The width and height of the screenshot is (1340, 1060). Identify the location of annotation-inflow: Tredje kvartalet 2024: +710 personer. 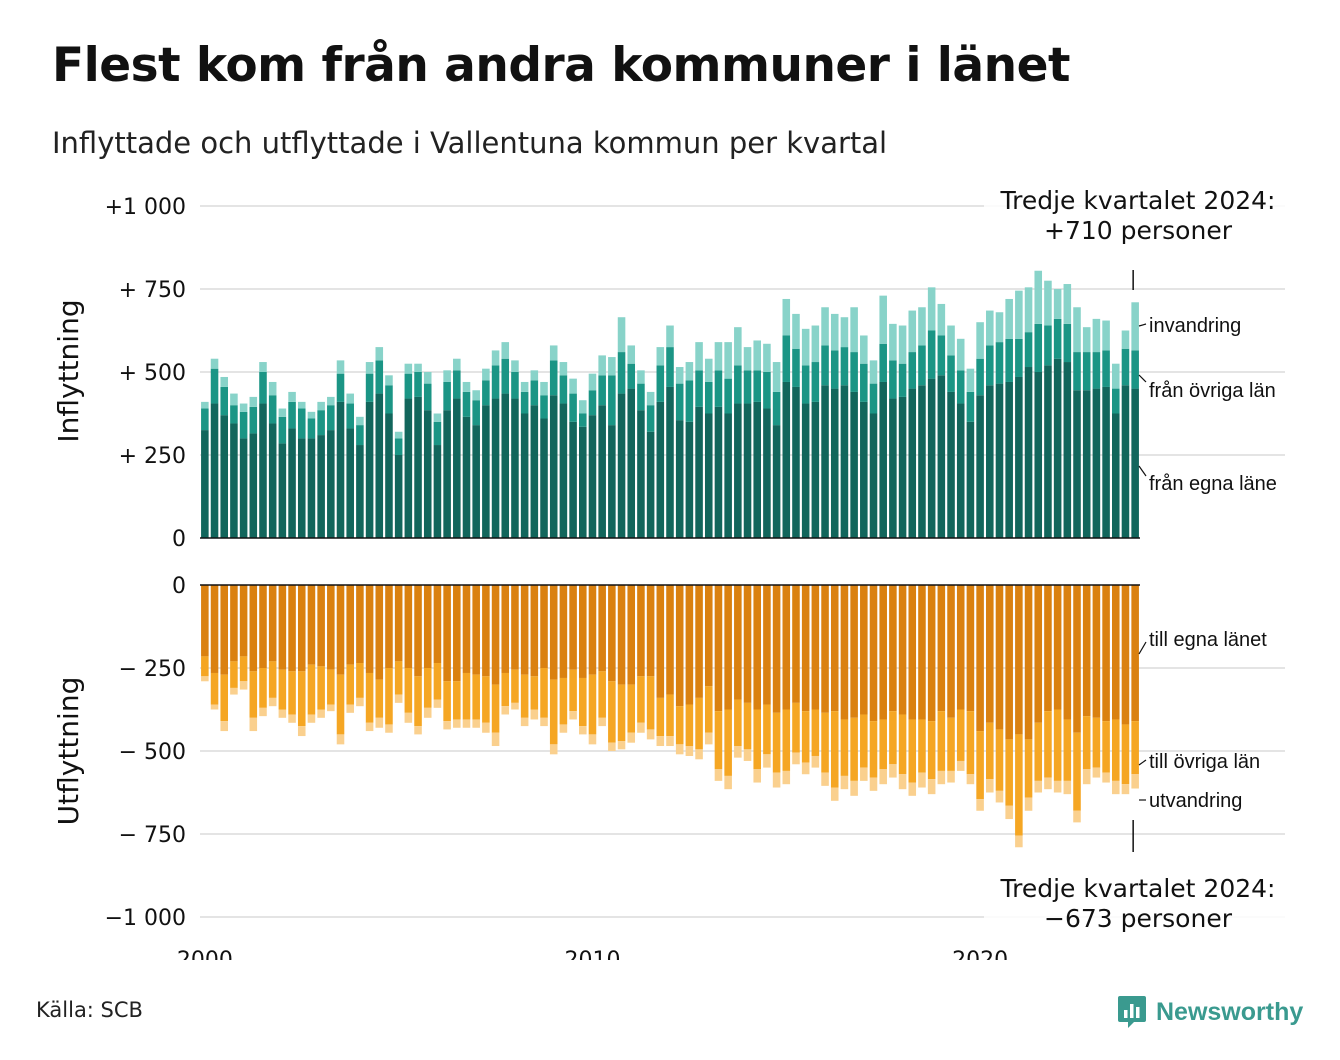
(1138, 216).